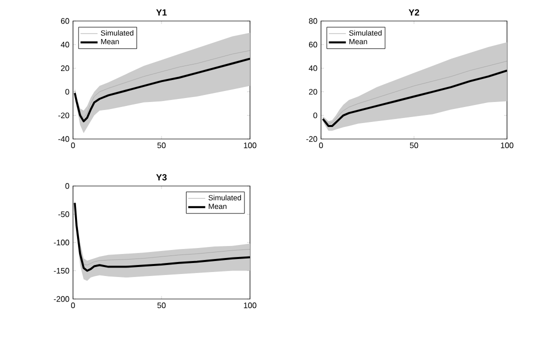 This screenshot has height=337, width=560. What do you see at coordinates (161, 12) in the screenshot?
I see `chart-title: Y1` at bounding box center [161, 12].